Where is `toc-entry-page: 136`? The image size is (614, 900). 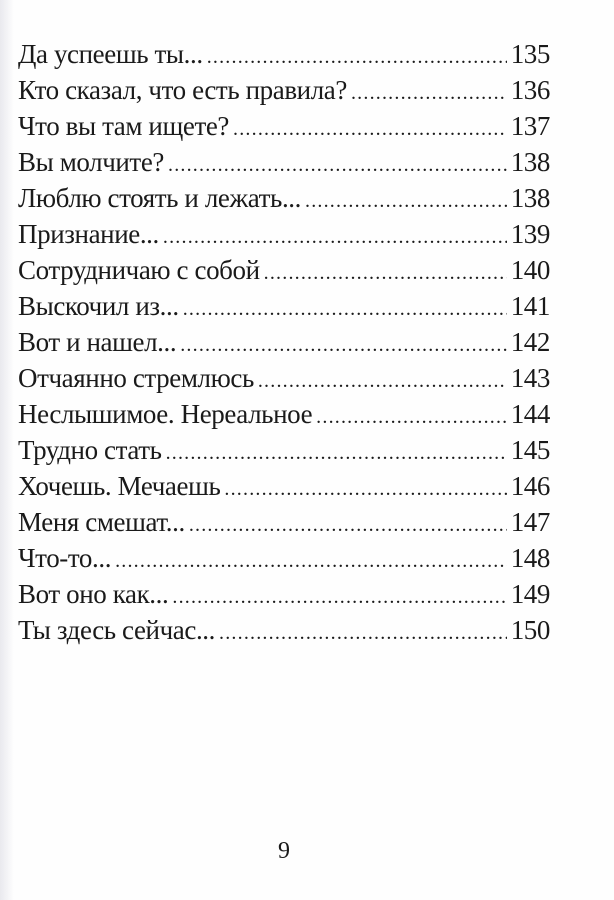
toc-entry-page: 136 is located at coordinates (530, 90).